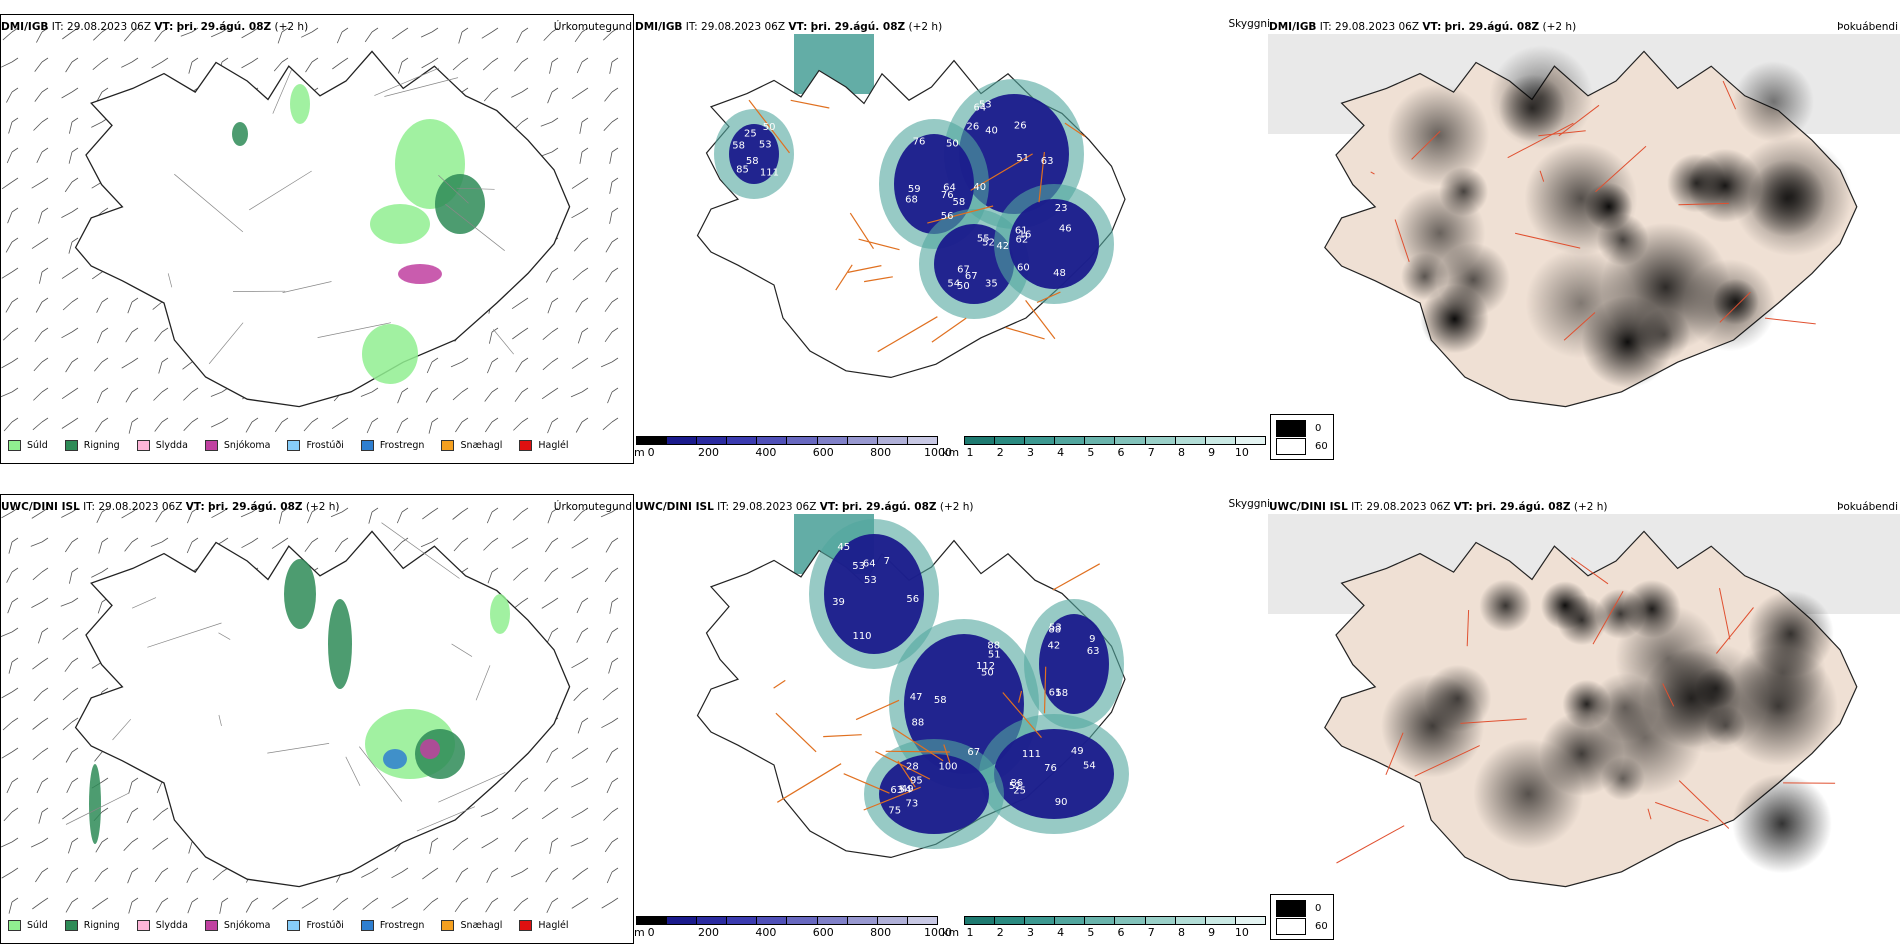  Describe the element at coordinates (979, 187) in the screenshot. I see `cloudbase-value-label: 40` at that location.